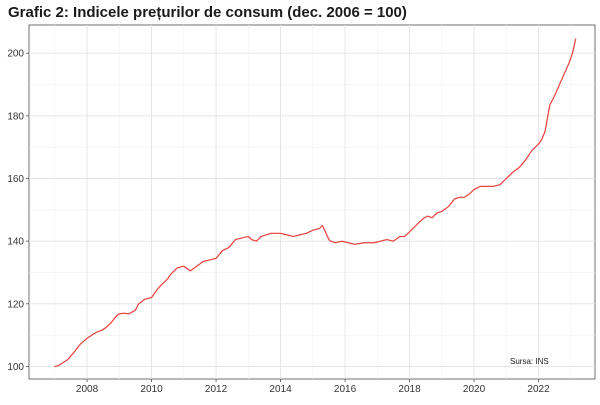 The image size is (600, 405). Describe the element at coordinates (529, 361) in the screenshot. I see `source-annotation: Sursa: INS` at that location.